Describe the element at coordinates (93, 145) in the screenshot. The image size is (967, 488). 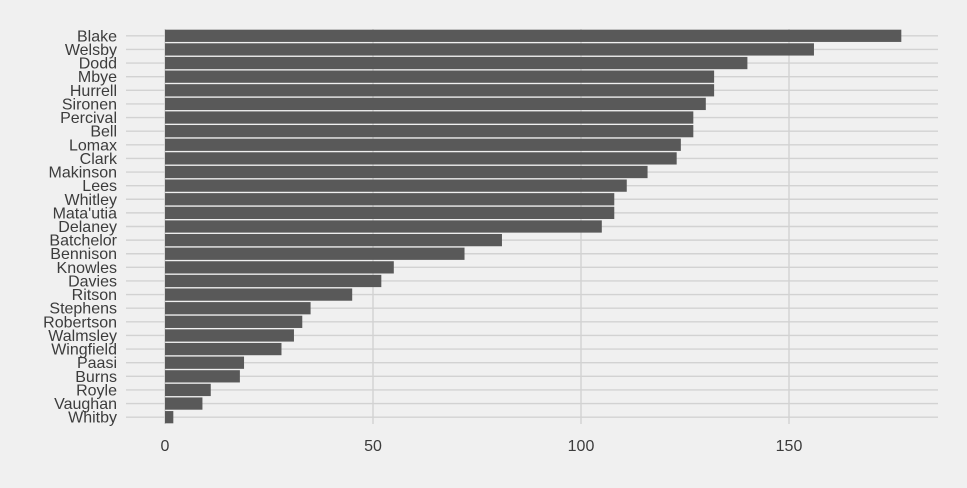
I see `y-tick-label: Lomax` at that location.